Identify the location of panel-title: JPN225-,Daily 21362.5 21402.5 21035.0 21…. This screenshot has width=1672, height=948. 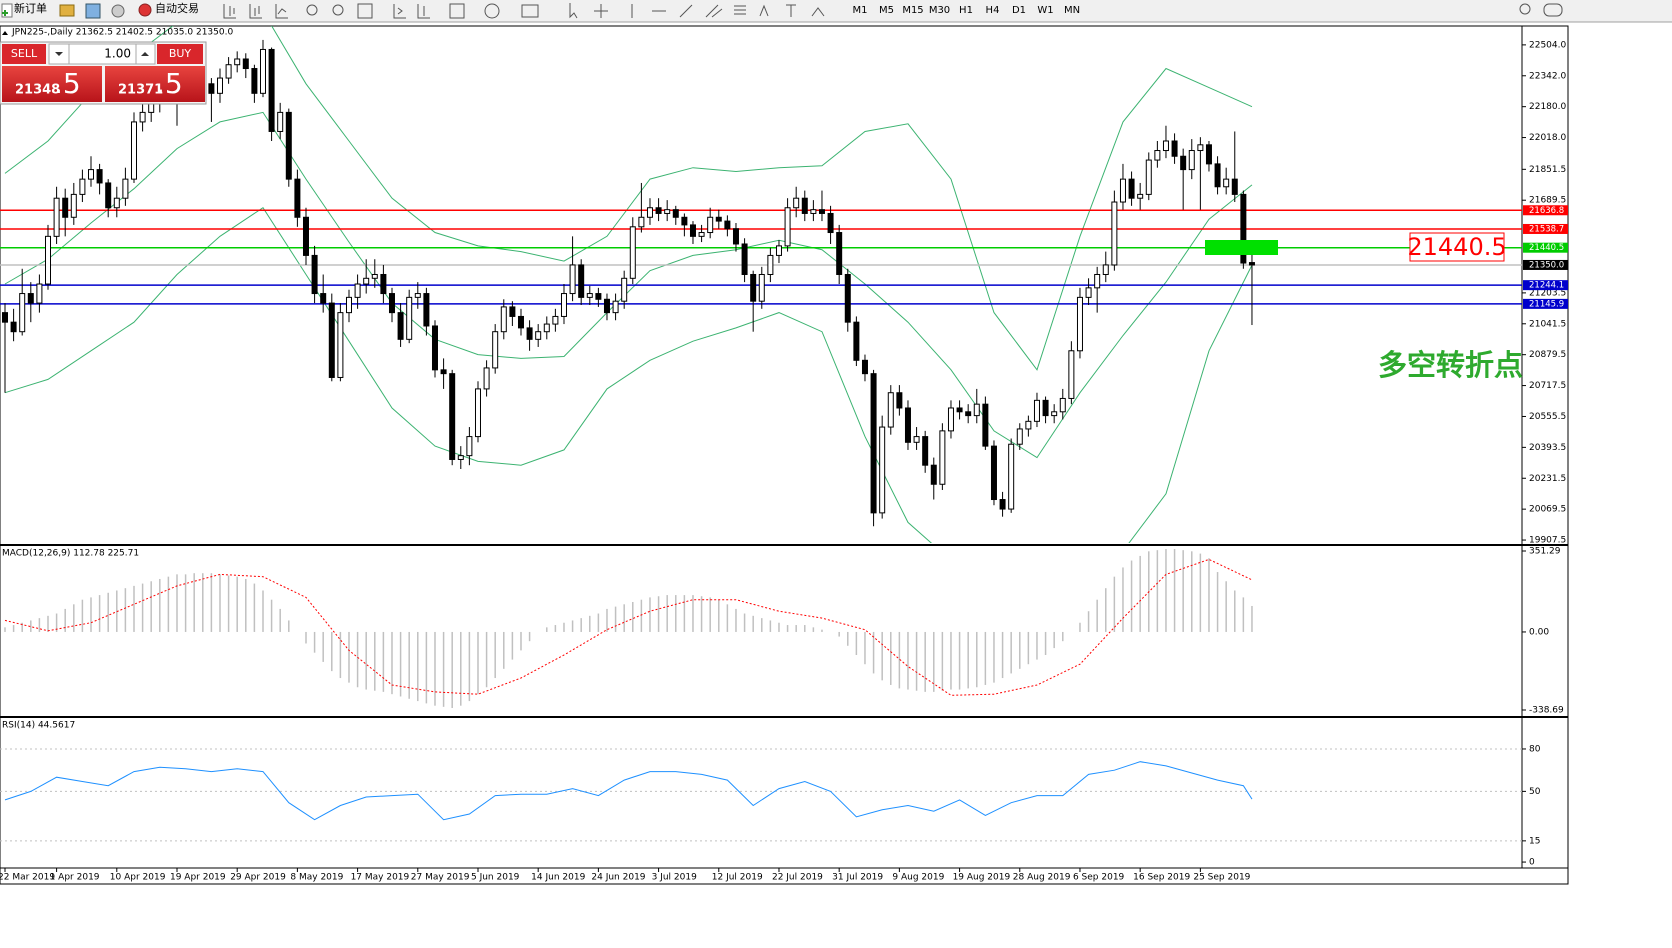
(122, 33).